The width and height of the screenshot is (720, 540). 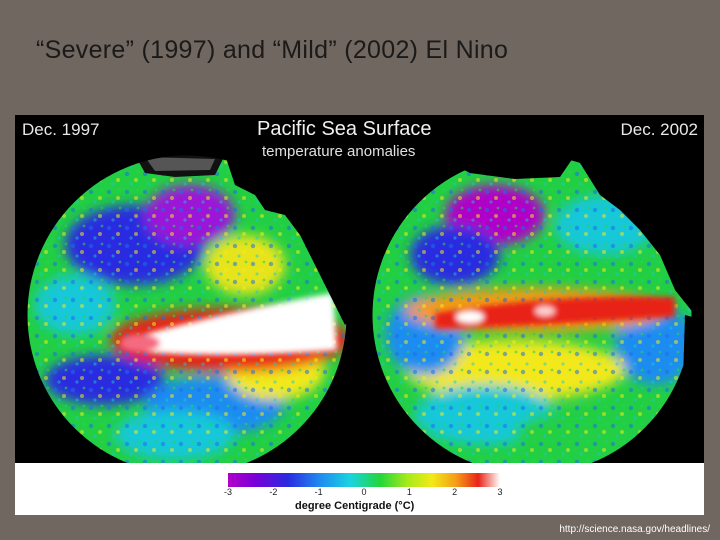 I want to click on colorbar-ticks: -3 -2 -1 0 1 2 3, so click(x=363, y=493).